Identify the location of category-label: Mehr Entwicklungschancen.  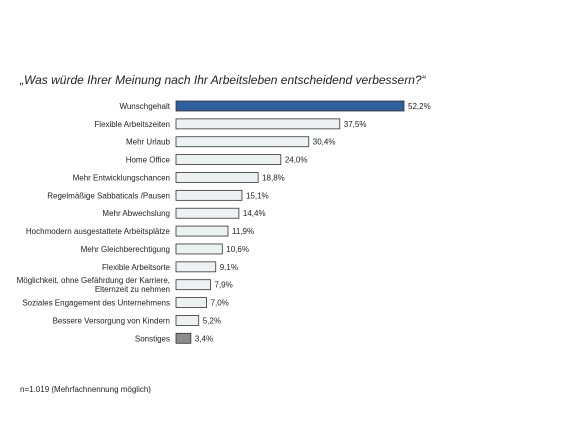
(121, 177).